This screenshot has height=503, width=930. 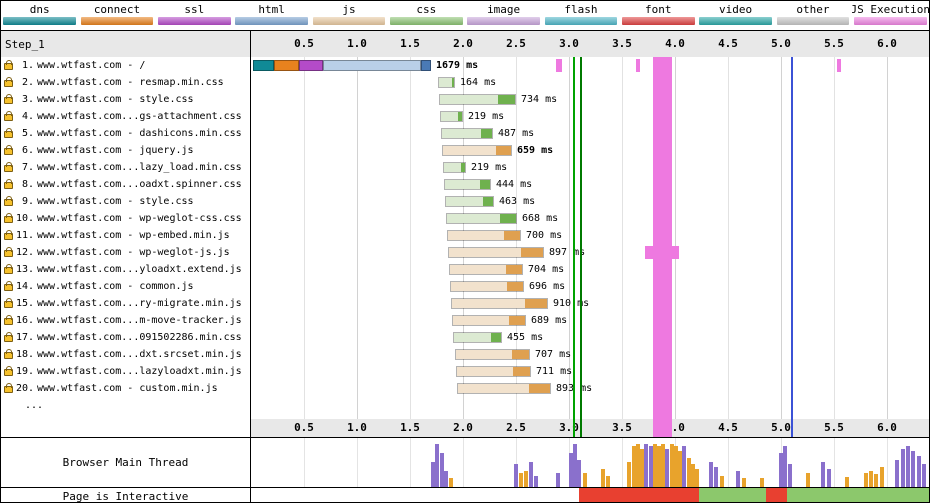 What do you see at coordinates (535, 150) in the screenshot?
I see `request-time-label: 659 ms` at bounding box center [535, 150].